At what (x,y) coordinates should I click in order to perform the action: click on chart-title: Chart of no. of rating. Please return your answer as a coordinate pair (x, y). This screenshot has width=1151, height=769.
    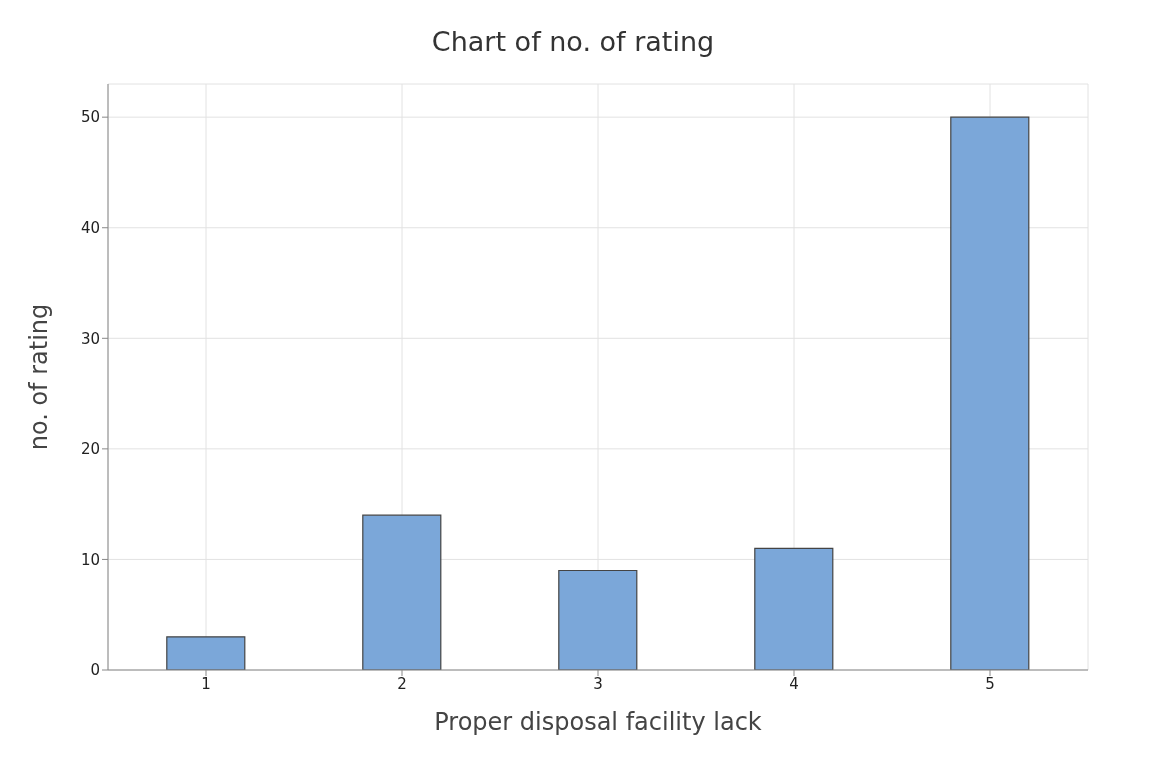
    Looking at the image, I should click on (573, 42).